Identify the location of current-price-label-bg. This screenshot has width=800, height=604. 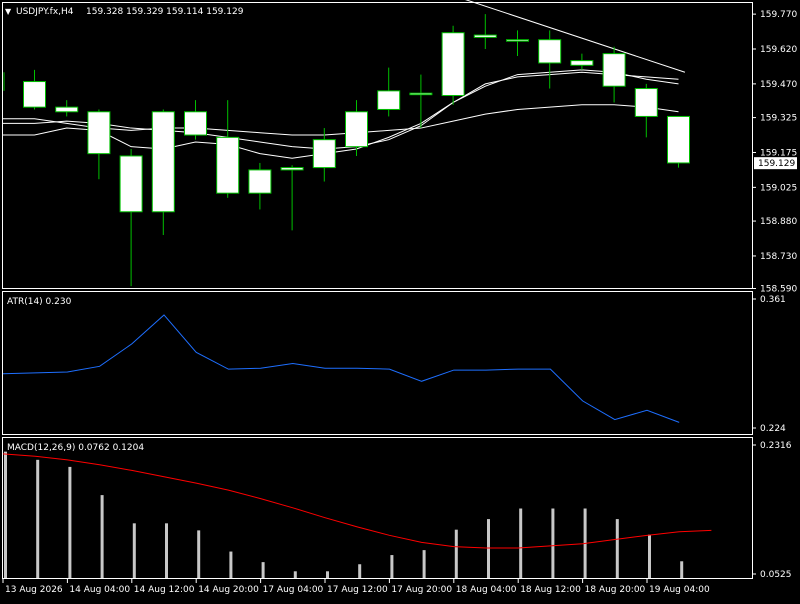
(775, 163).